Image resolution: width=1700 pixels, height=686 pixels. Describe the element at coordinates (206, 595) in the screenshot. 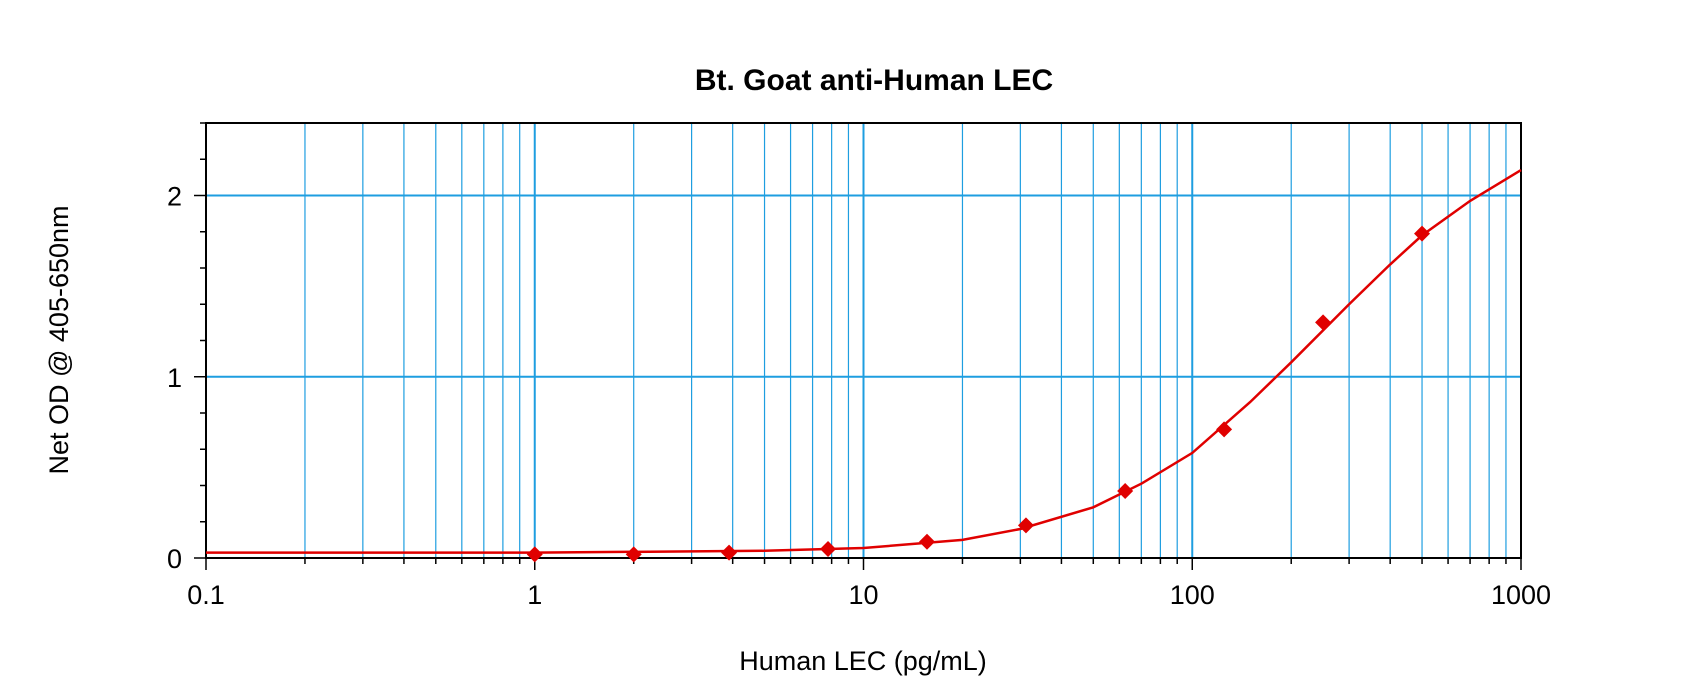

I see `x-tick-label: 0.1` at that location.